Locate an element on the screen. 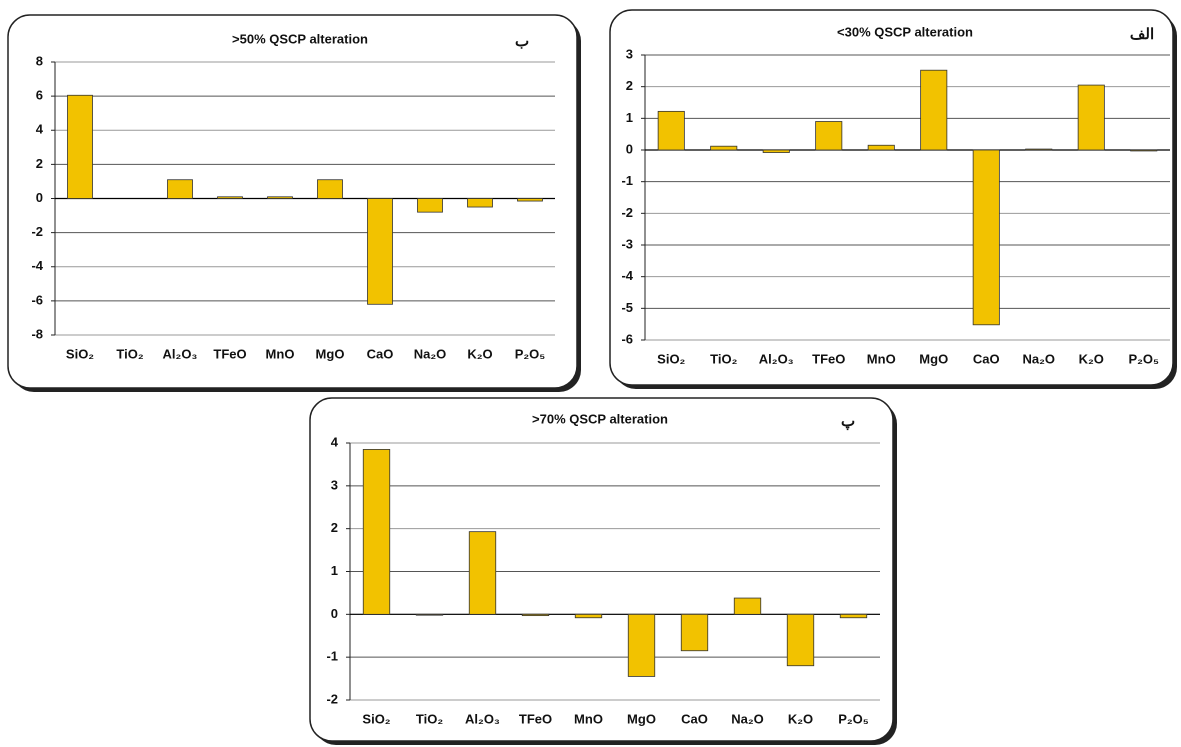  y-tick-label: 8 is located at coordinates (39, 60).